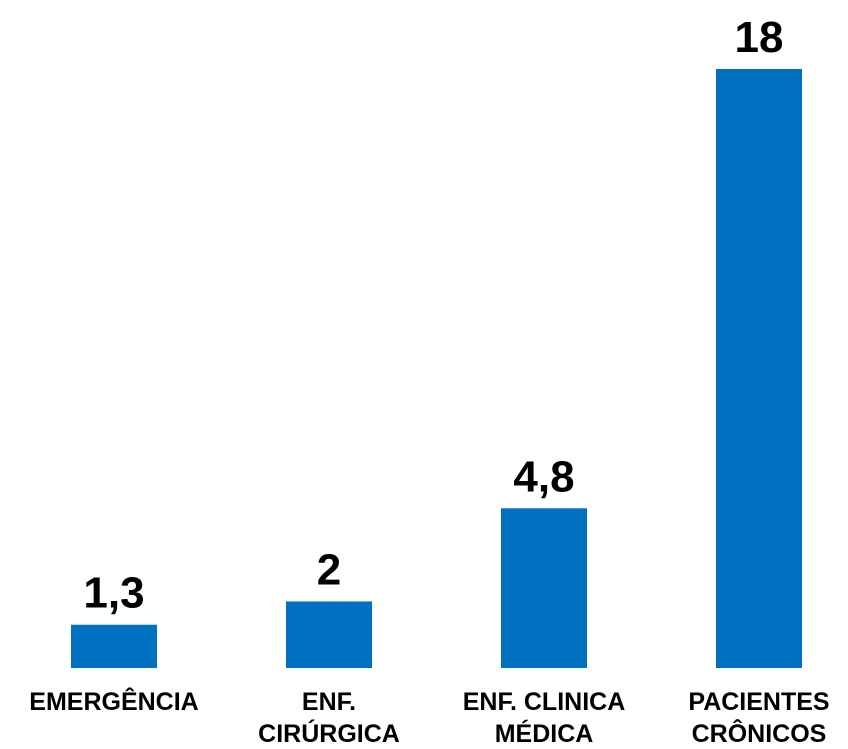  What do you see at coordinates (759, 733) in the screenshot?
I see `category-label-line: CRÔNICOS` at bounding box center [759, 733].